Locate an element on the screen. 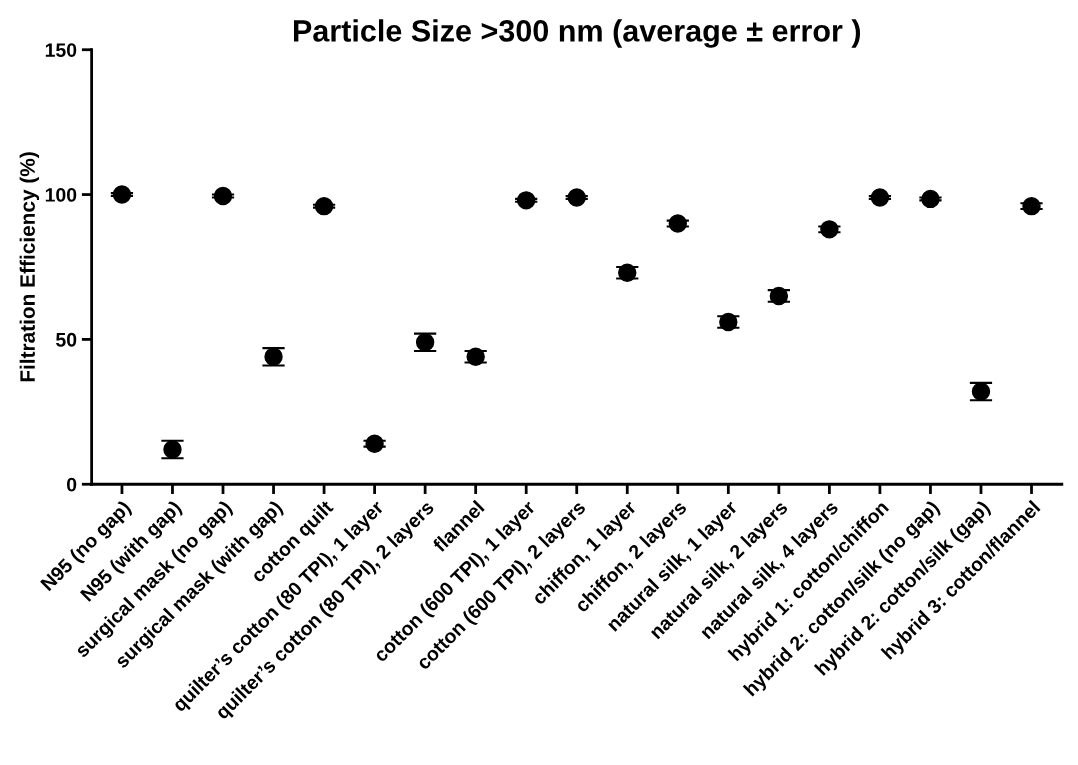 This screenshot has height=765, width=1078. y-tick-label: 100 is located at coordinates (61, 195).